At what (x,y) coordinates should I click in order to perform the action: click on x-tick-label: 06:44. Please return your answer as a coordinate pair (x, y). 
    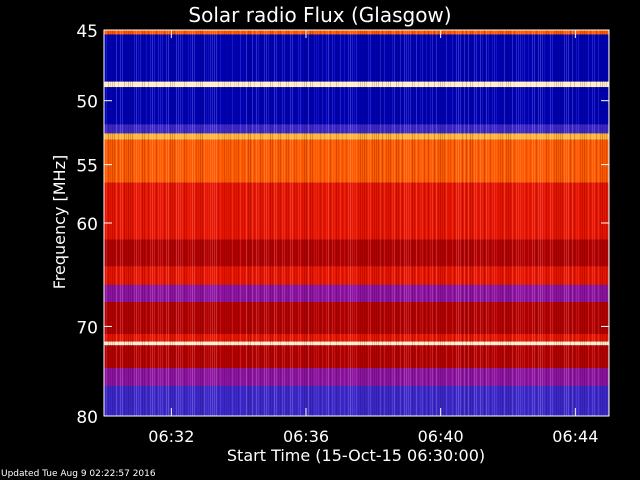
    Looking at the image, I should click on (575, 436).